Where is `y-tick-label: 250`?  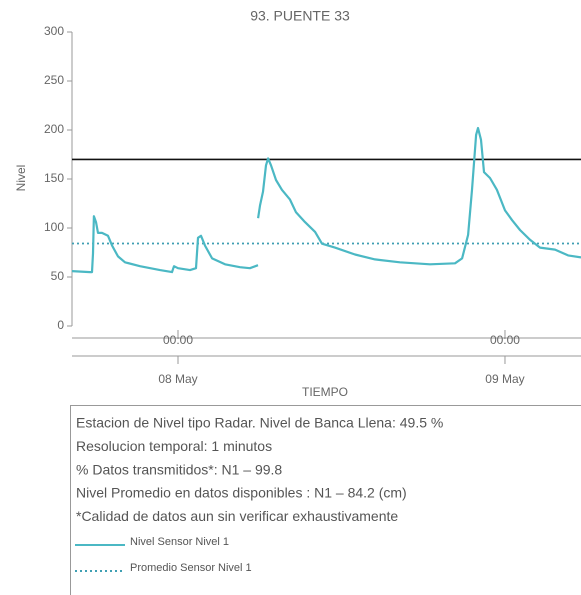
y-tick-label: 250 is located at coordinates (54, 80).